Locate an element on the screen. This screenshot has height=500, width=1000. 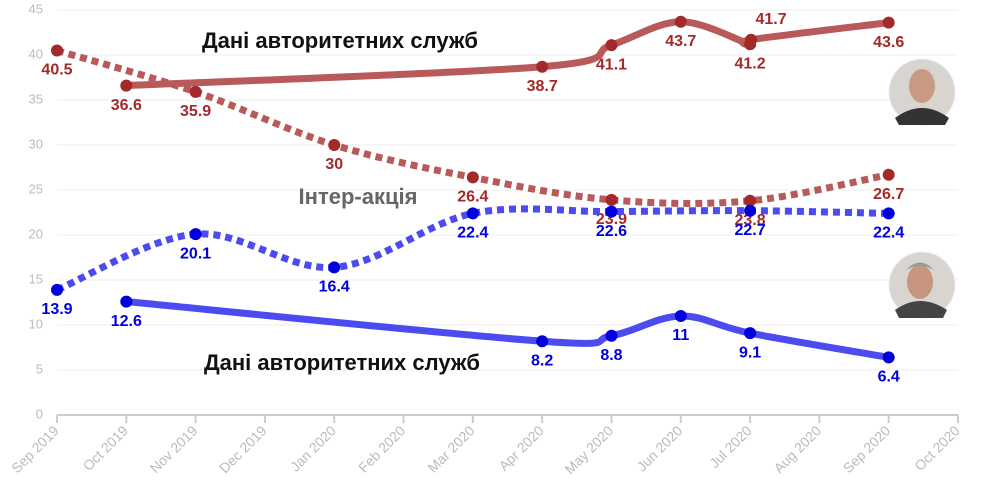
value-label: 30 is located at coordinates (334, 164).